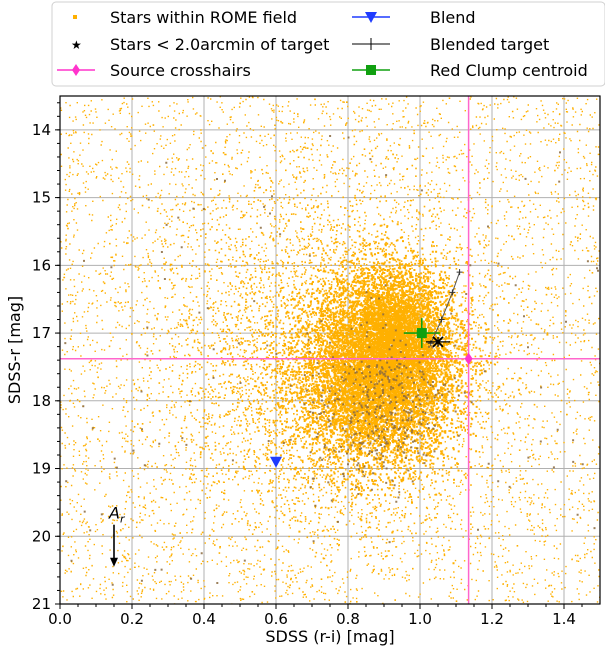 This screenshot has height=656, width=605. What do you see at coordinates (489, 44) in the screenshot?
I see `legend-label: Blended target` at bounding box center [489, 44].